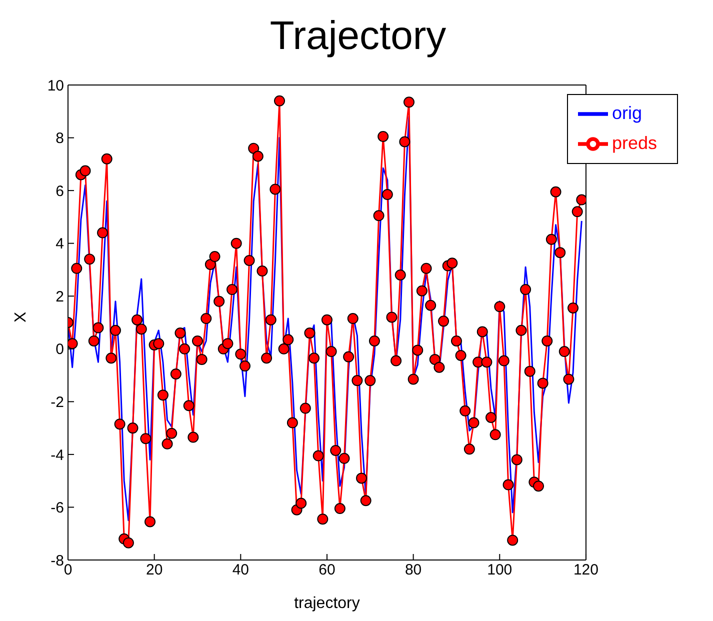  Describe the element at coordinates (57, 561) in the screenshot. I see `y-tick-label: -8` at that location.